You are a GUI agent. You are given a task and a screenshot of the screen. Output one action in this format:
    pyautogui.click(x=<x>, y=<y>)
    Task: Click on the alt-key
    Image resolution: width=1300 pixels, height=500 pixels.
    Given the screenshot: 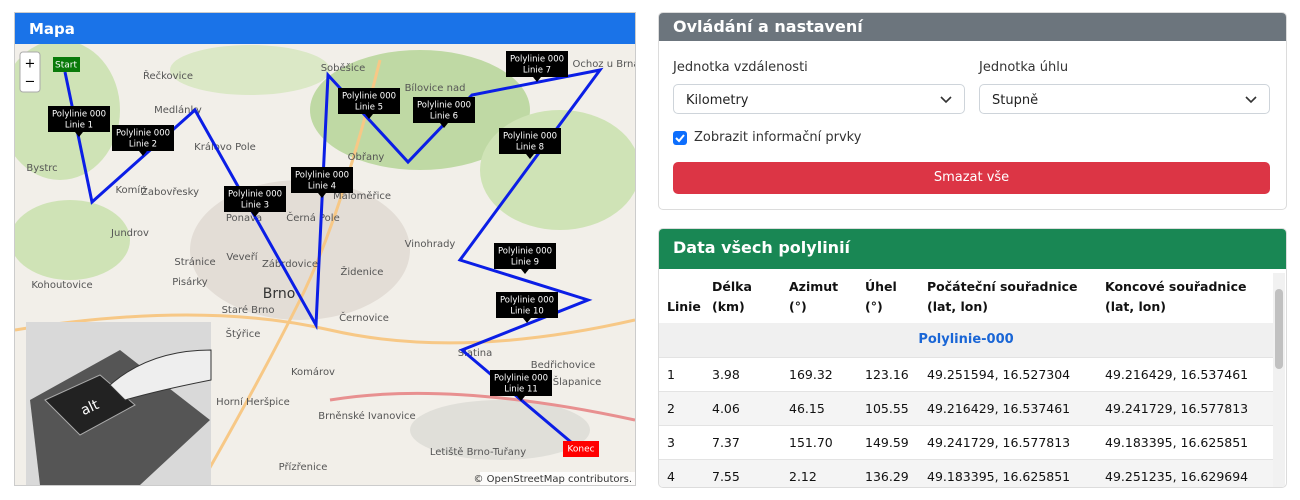 What is the action you would take?
    pyautogui.click(x=90, y=405)
    